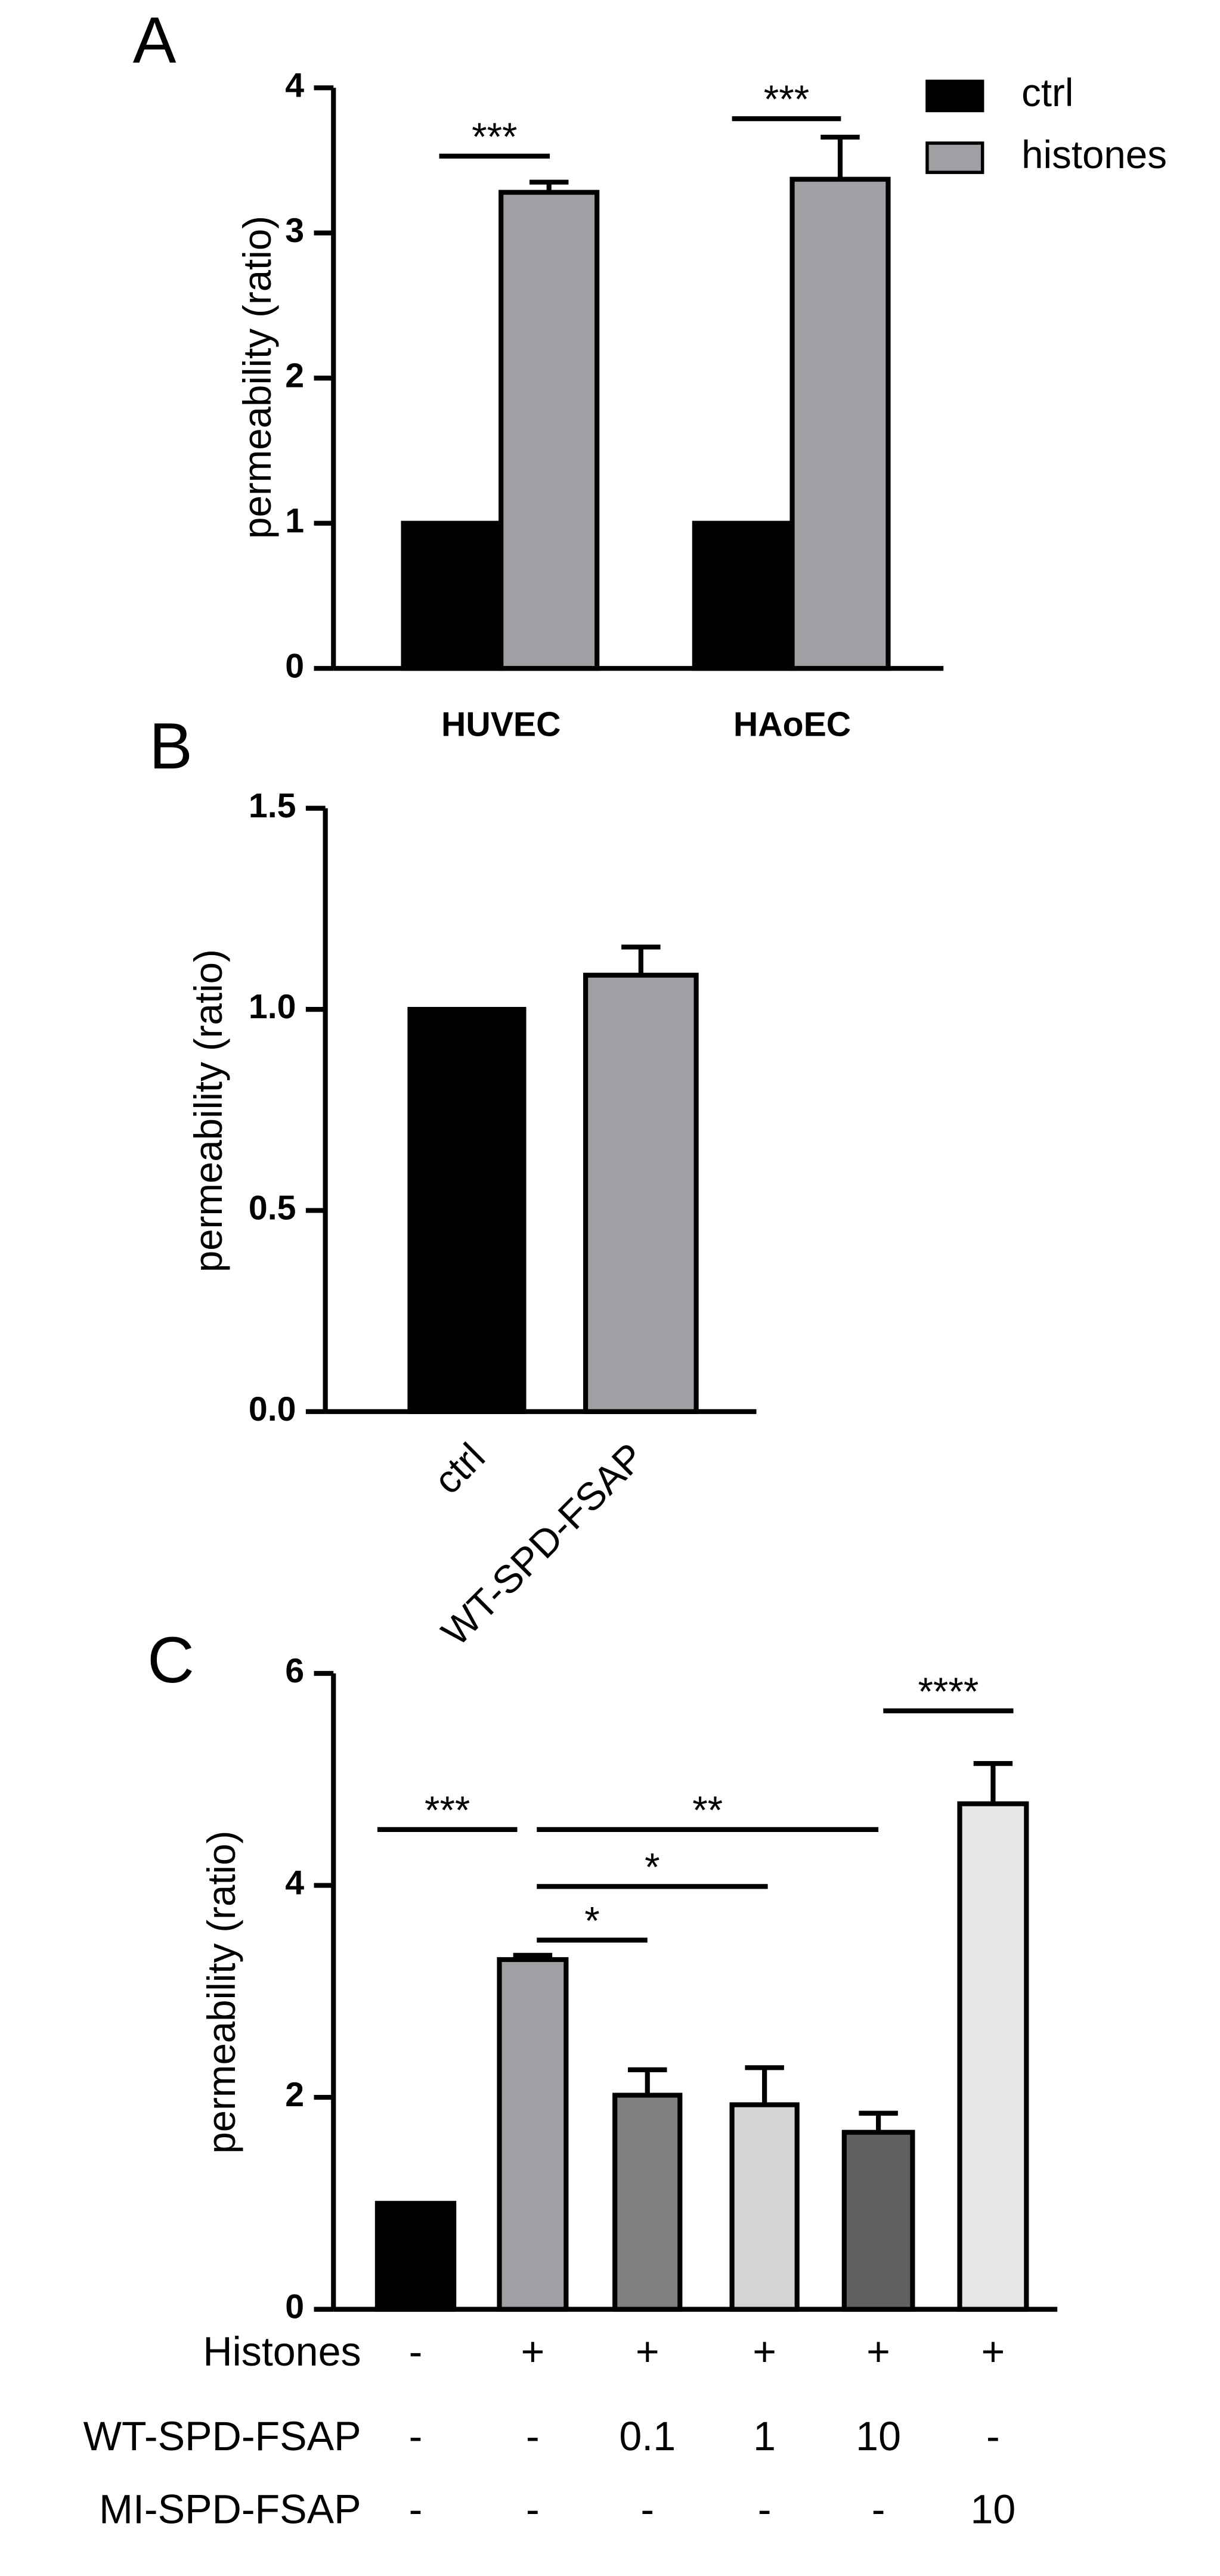 Image resolution: width=1220 pixels, height=2576 pixels. Describe the element at coordinates (272, 806) in the screenshot. I see `y-tick-label: 1.5` at that location.